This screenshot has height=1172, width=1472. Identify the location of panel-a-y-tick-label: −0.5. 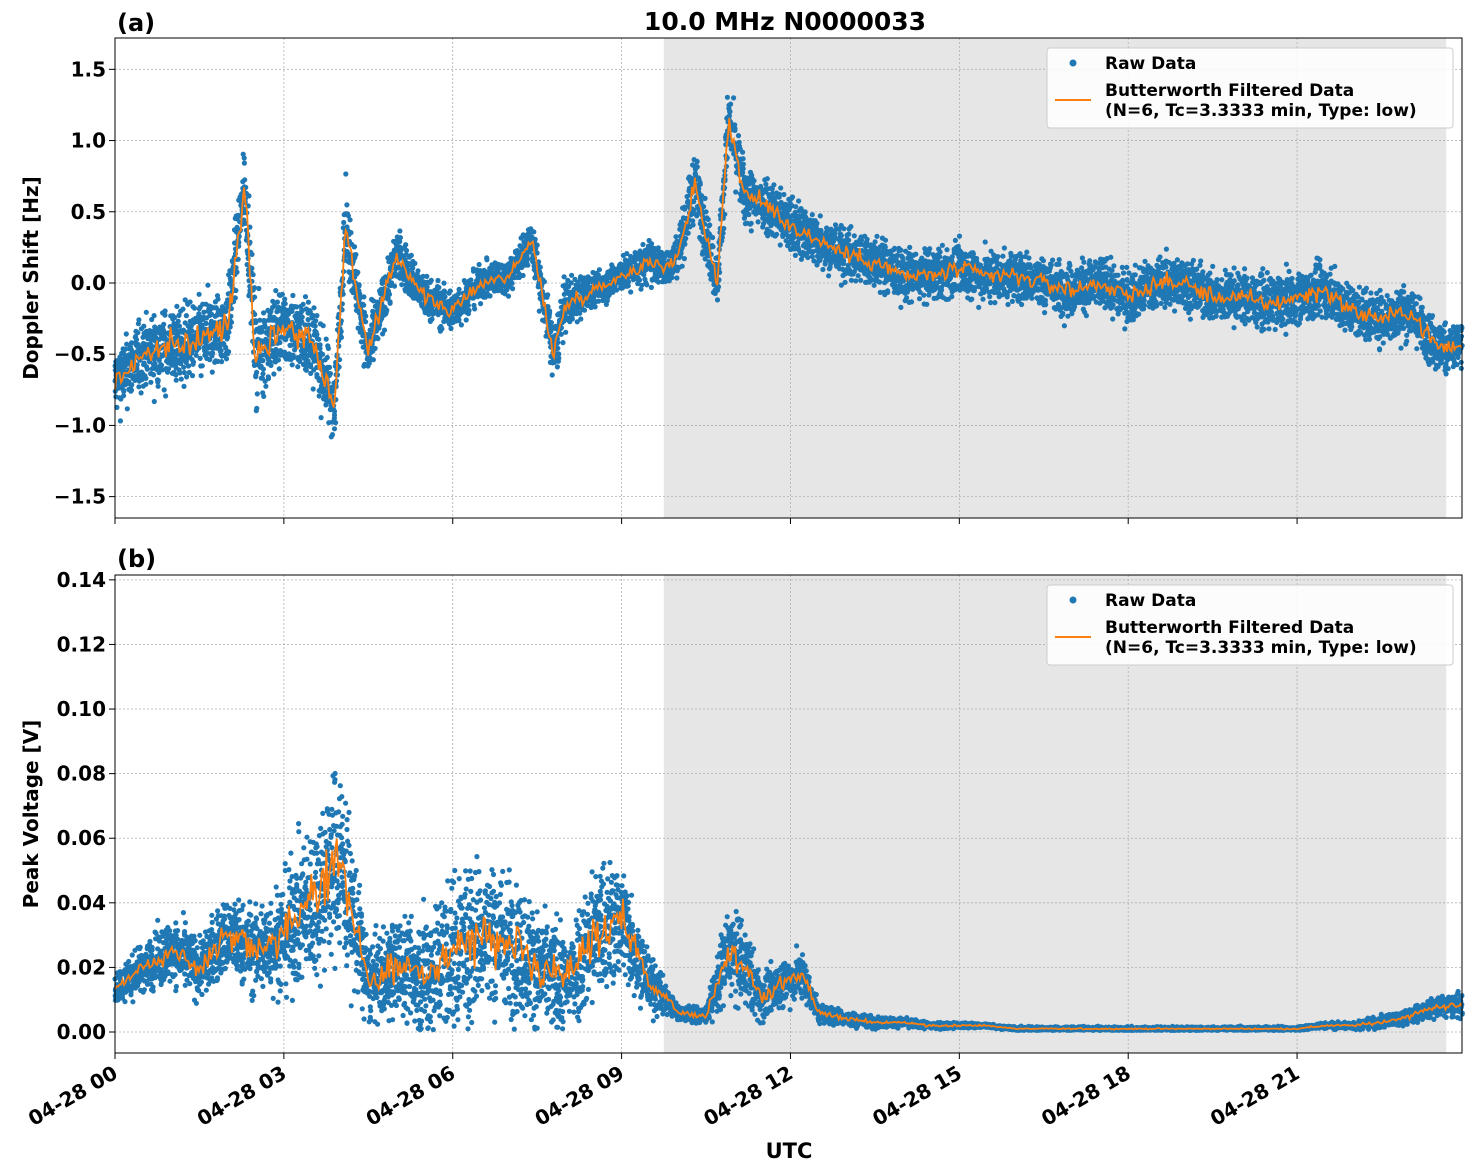
(80, 354).